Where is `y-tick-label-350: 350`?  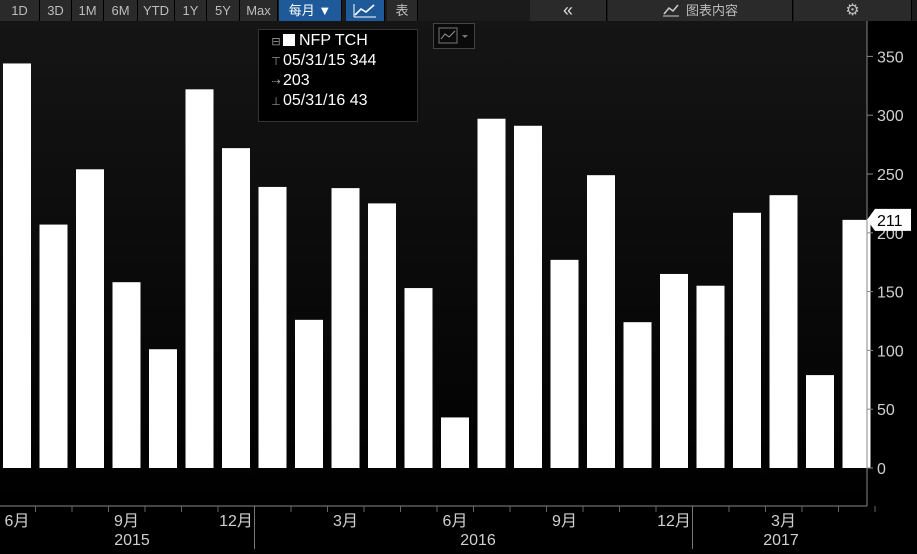
y-tick-label-350: 350 is located at coordinates (890, 57).